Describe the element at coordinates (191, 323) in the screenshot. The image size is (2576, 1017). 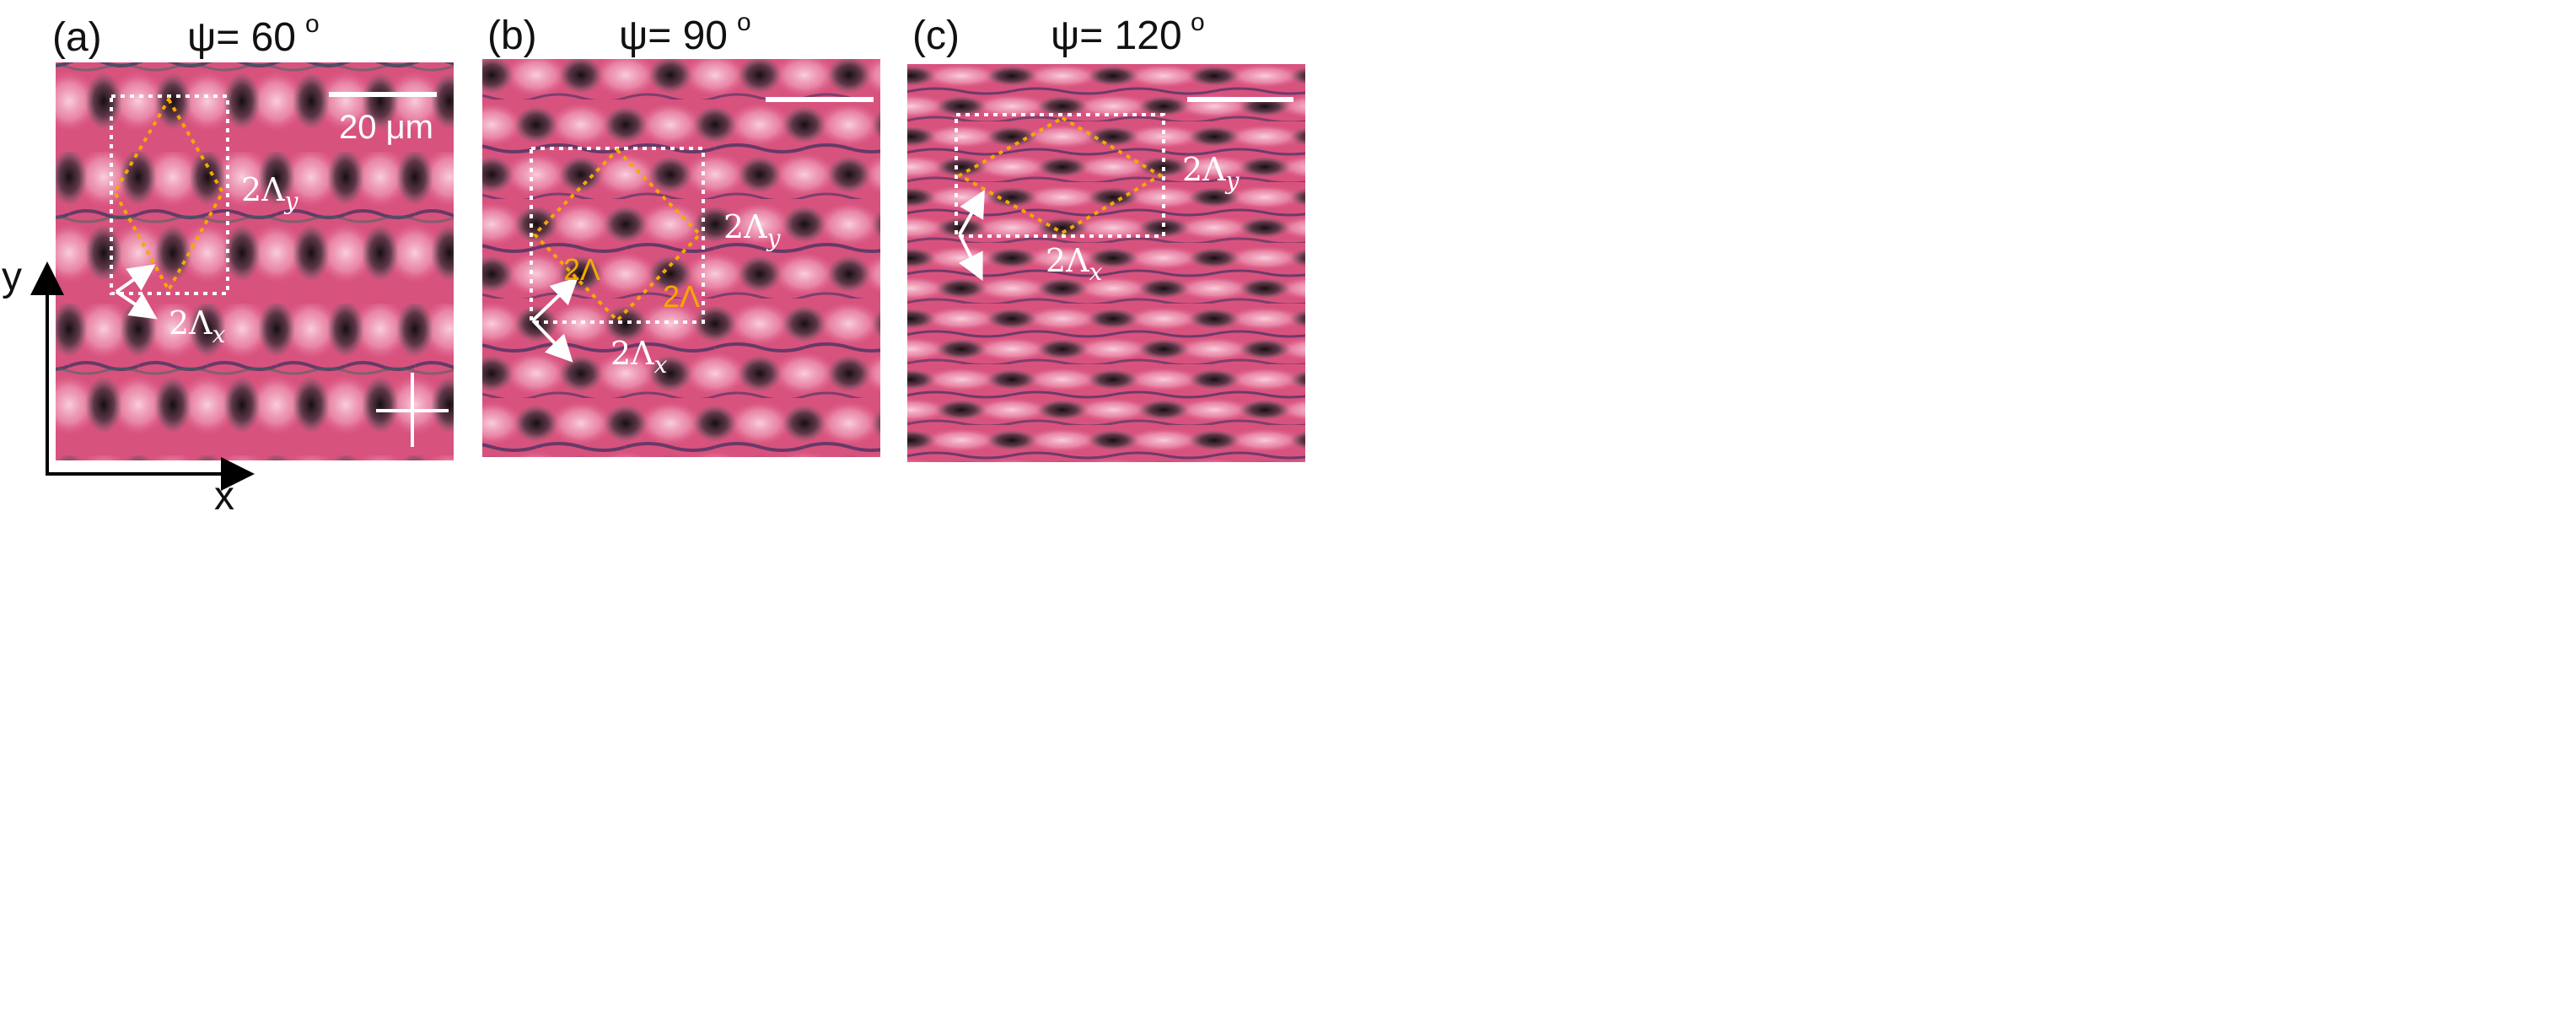
I see `lambda-x-main-a: 2Λ` at that location.